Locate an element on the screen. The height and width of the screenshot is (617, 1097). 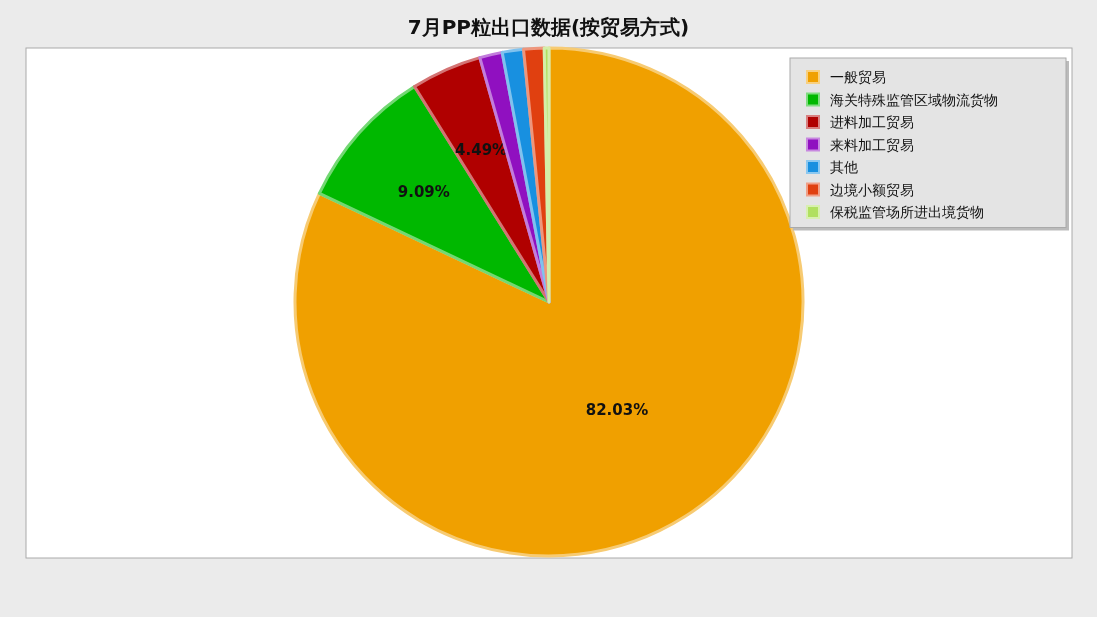
legend-label: 进料加工贸易 is located at coordinates (872, 122).